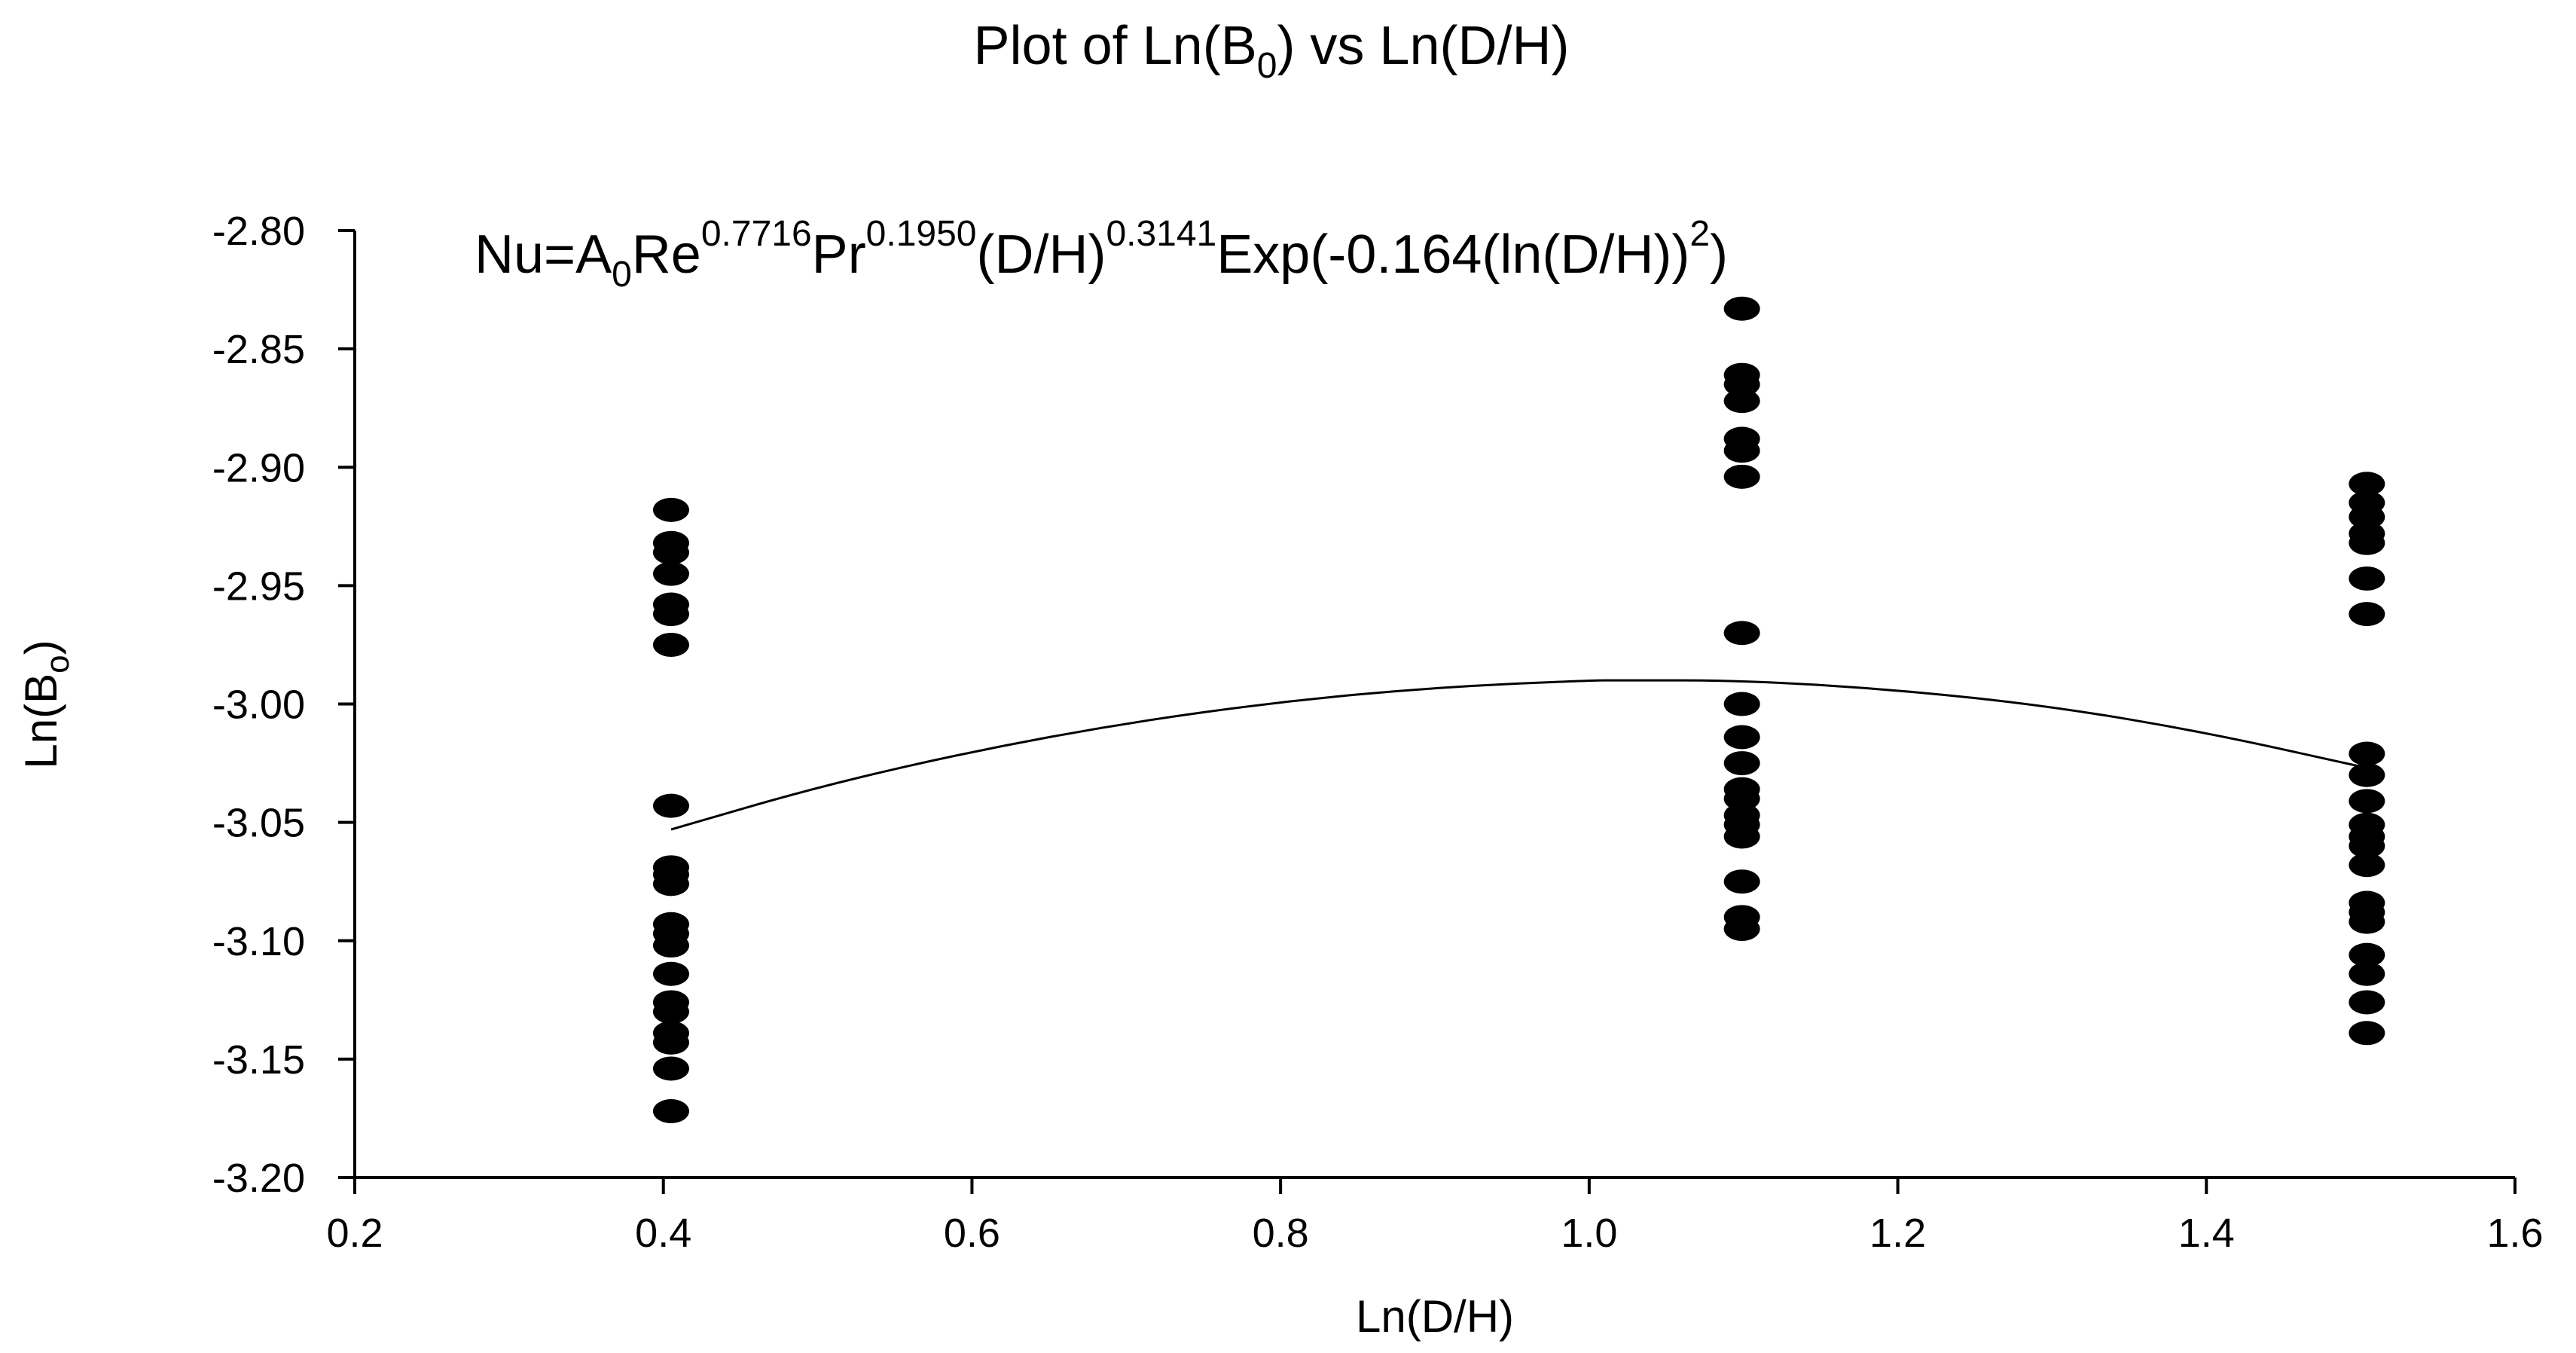 Image resolution: width=2576 pixels, height=1353 pixels. What do you see at coordinates (1435, 1216) in the screenshot?
I see `x-axis: 0.2 0.4 0.6 0.8 1.0 1.2 1.4 1.6` at bounding box center [1435, 1216].